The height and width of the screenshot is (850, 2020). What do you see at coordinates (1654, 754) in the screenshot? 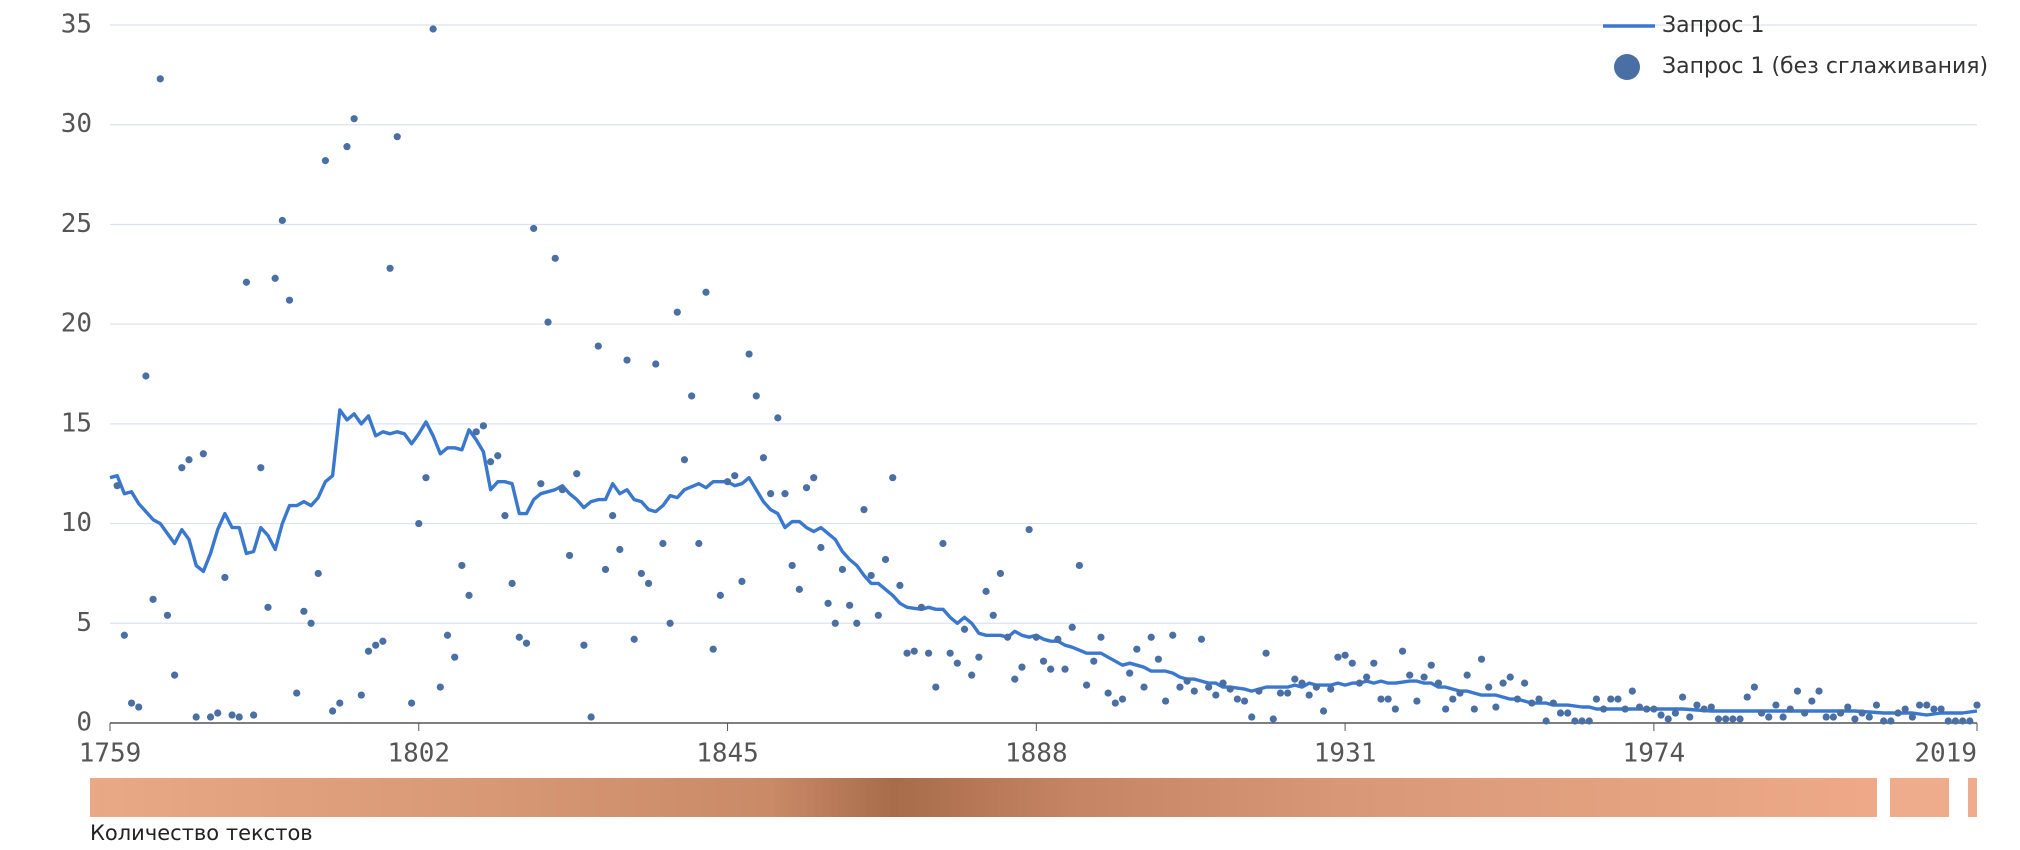
I see `x-tick-label: 1974` at bounding box center [1654, 754].